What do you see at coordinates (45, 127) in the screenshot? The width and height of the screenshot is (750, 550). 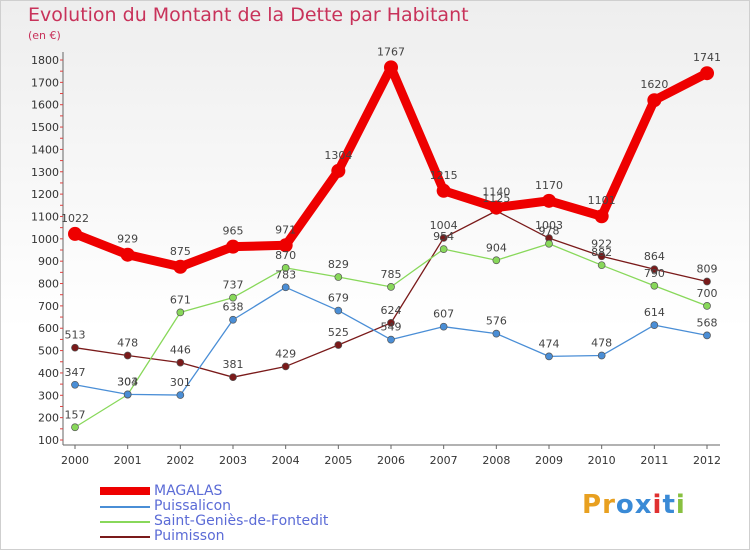 I see `y-tick-label: 1500` at bounding box center [45, 127].